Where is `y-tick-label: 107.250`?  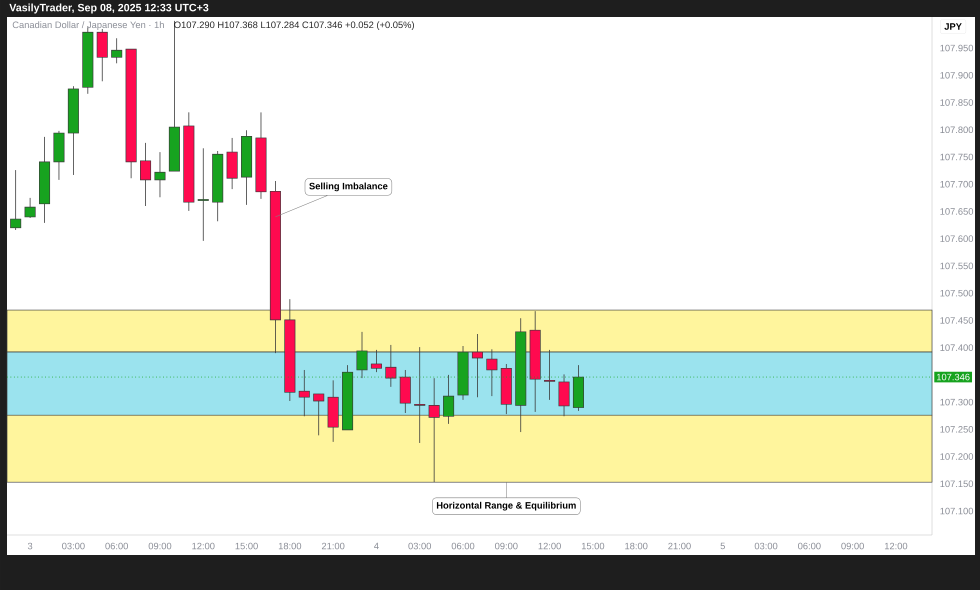
y-tick-label: 107.250 is located at coordinates (957, 429).